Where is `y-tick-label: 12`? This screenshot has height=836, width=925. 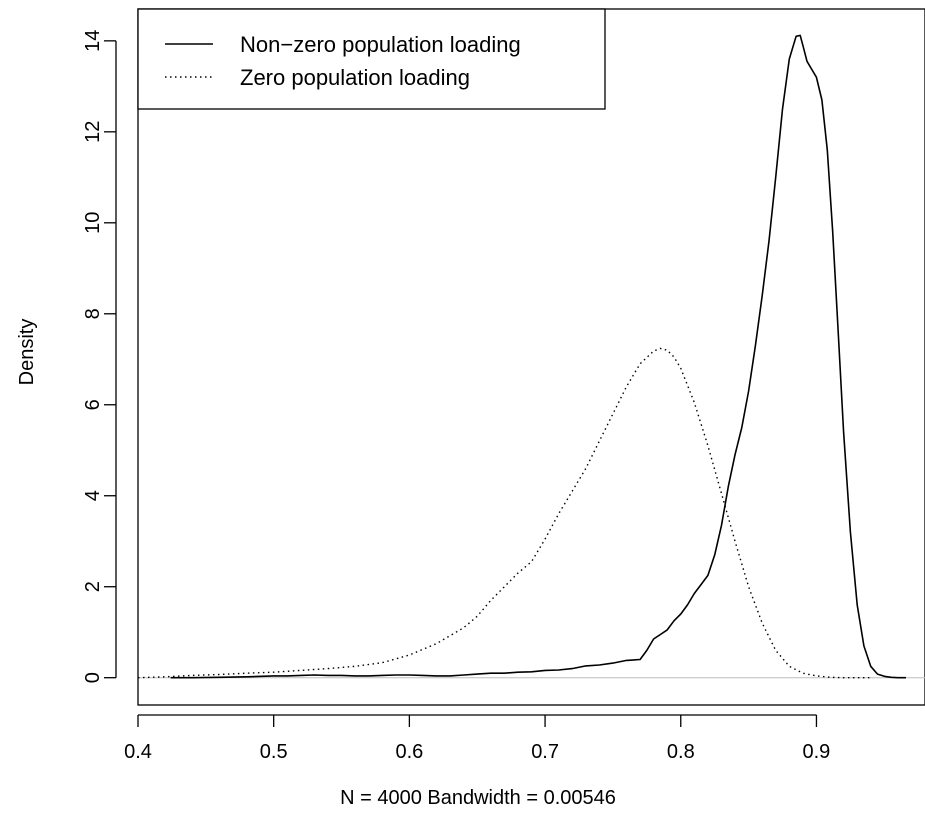
y-tick-label: 12 is located at coordinates (93, 132).